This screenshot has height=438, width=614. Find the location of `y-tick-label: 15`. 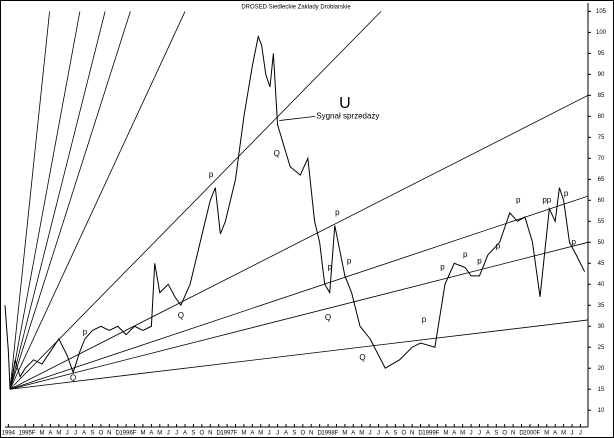

y-tick-label: 15 is located at coordinates (601, 390).